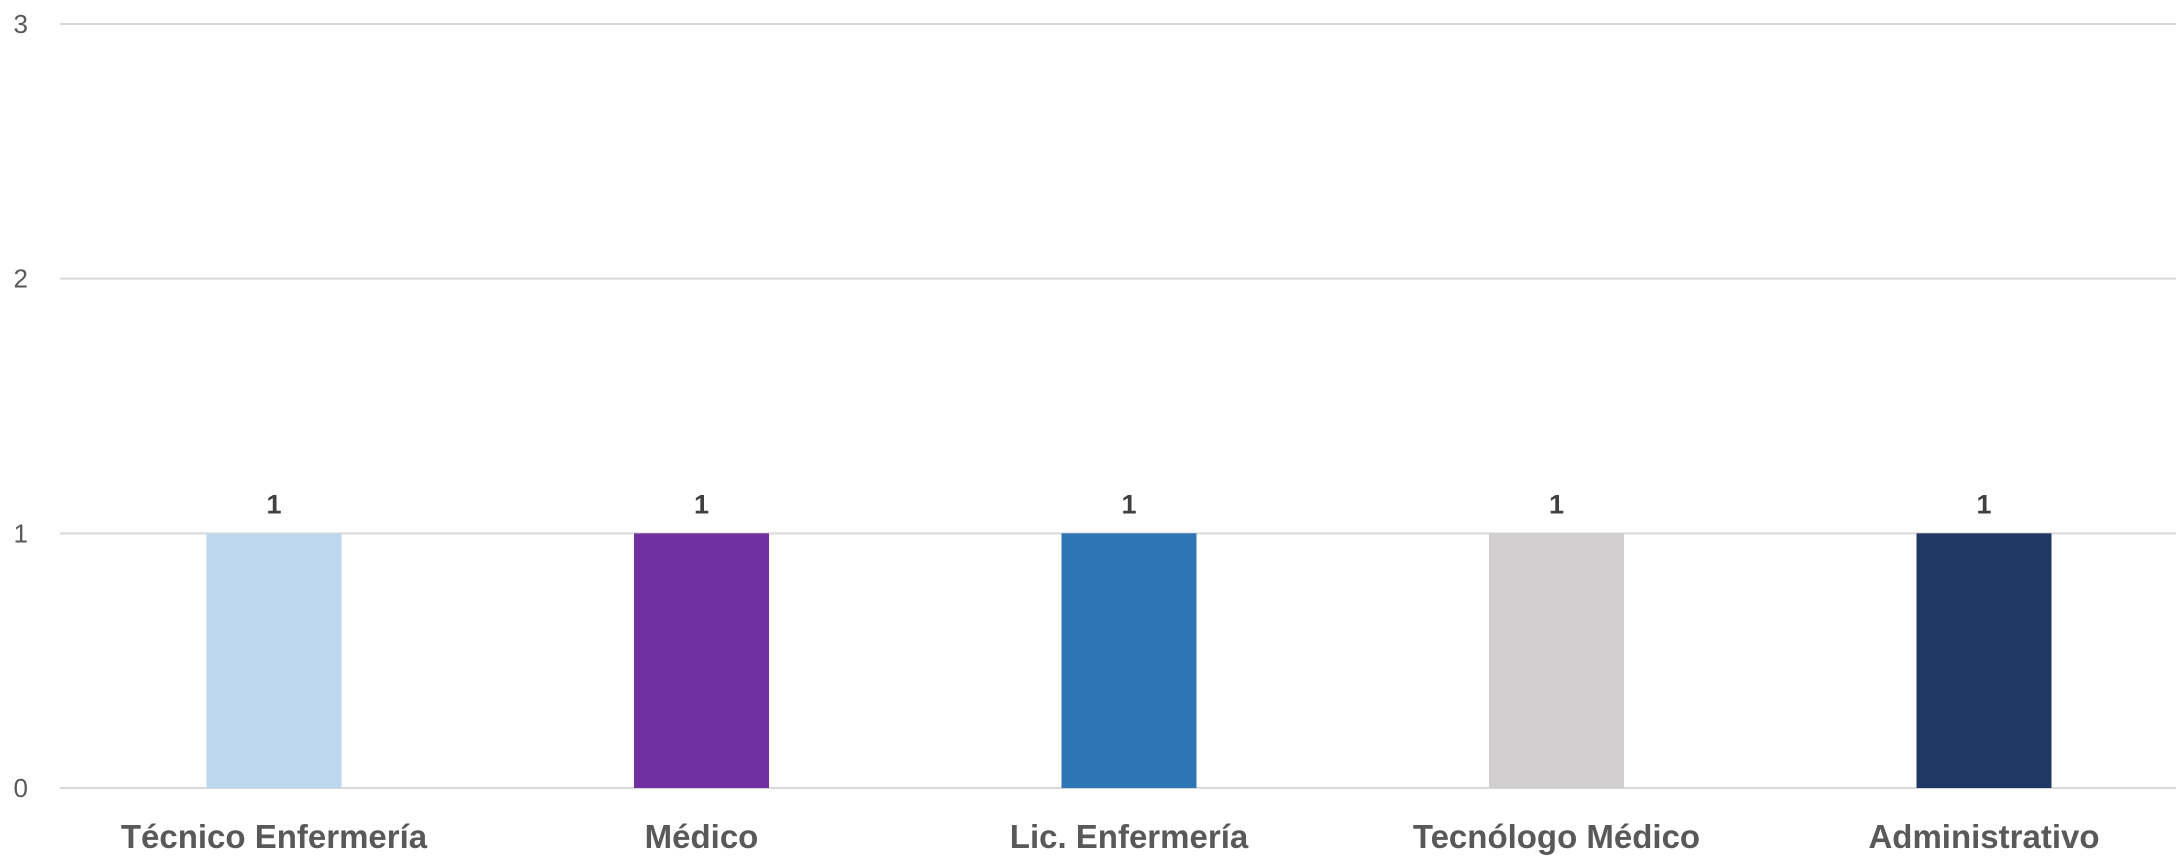  What do you see at coordinates (21, 788) in the screenshot?
I see `y-tick-label: 0` at bounding box center [21, 788].